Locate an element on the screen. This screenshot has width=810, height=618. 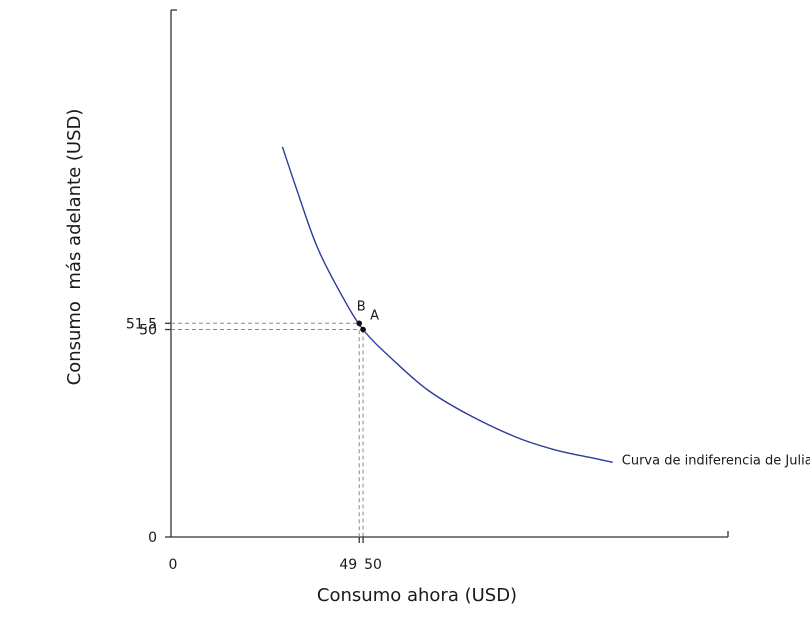
x-tick-label: 50 is located at coordinates (373, 565).